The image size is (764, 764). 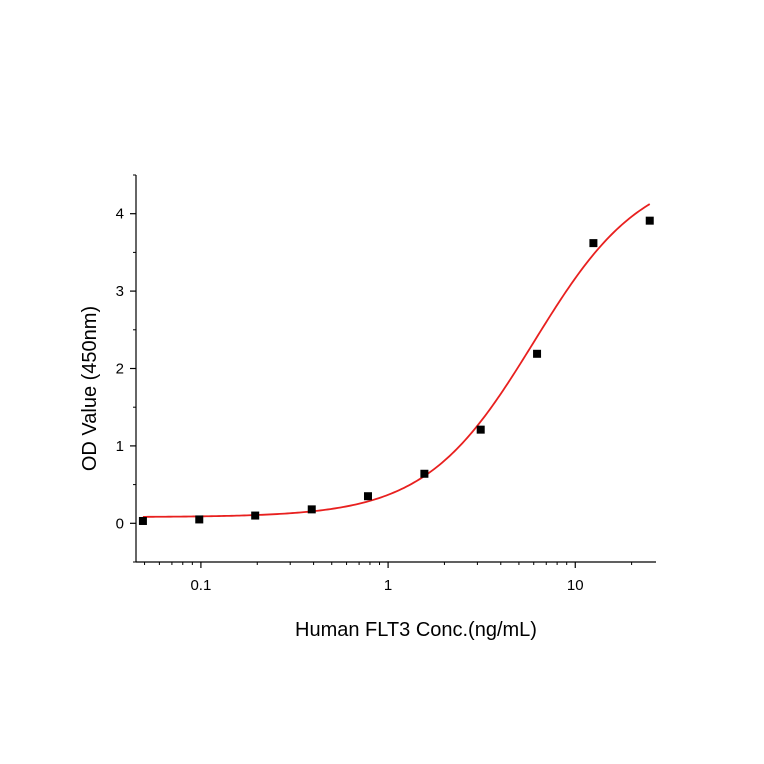 What do you see at coordinates (416, 630) in the screenshot?
I see `x-axis-title: Human FLT3 Conc.(ng/mL)` at bounding box center [416, 630].